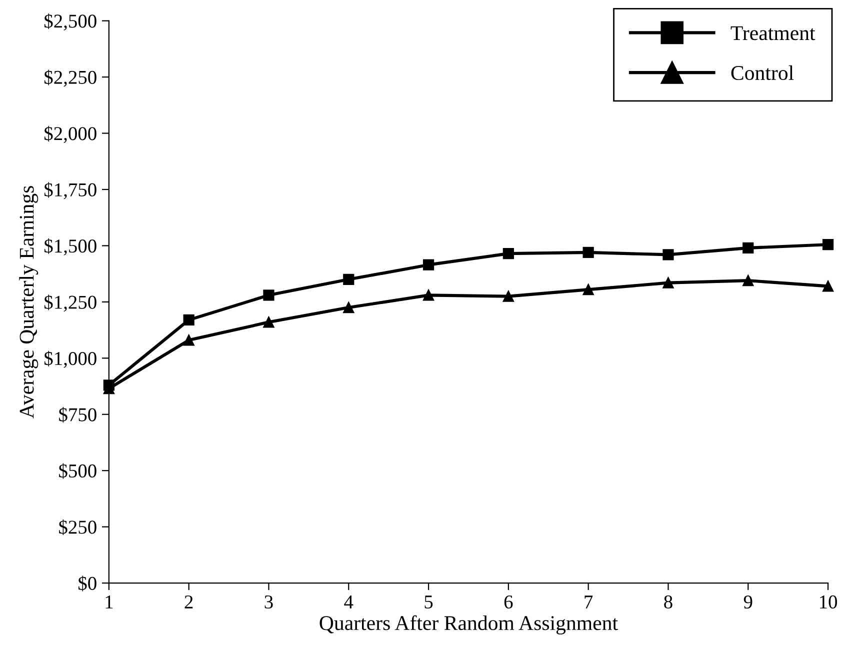  I want to click on y-tick-label: $0, so click(87, 584).